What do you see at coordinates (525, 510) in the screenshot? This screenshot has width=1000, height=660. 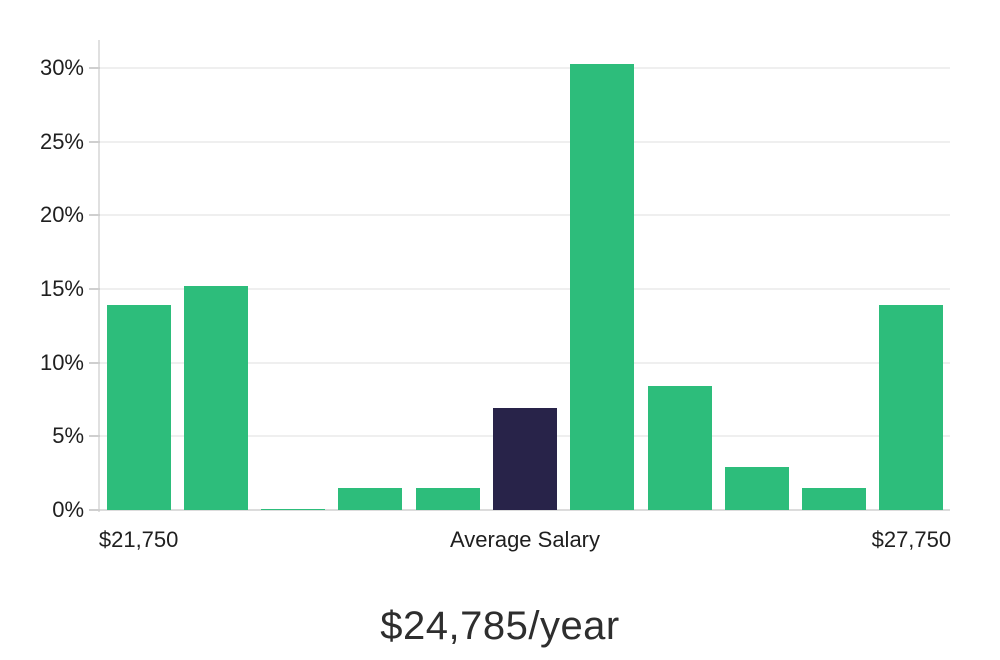 I see `x-axis-baseline` at bounding box center [525, 510].